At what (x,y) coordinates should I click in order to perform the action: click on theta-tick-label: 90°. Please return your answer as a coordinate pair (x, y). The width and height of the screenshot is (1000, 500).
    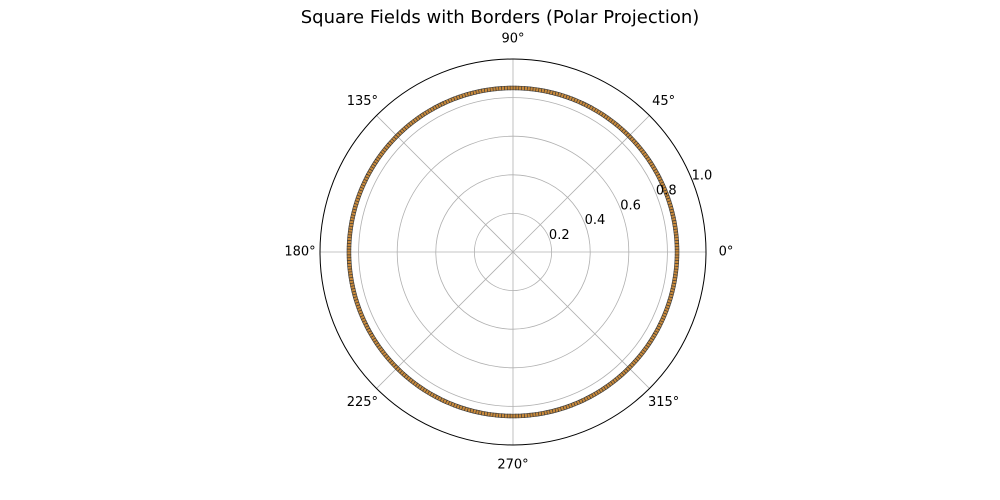
    Looking at the image, I should click on (512, 39).